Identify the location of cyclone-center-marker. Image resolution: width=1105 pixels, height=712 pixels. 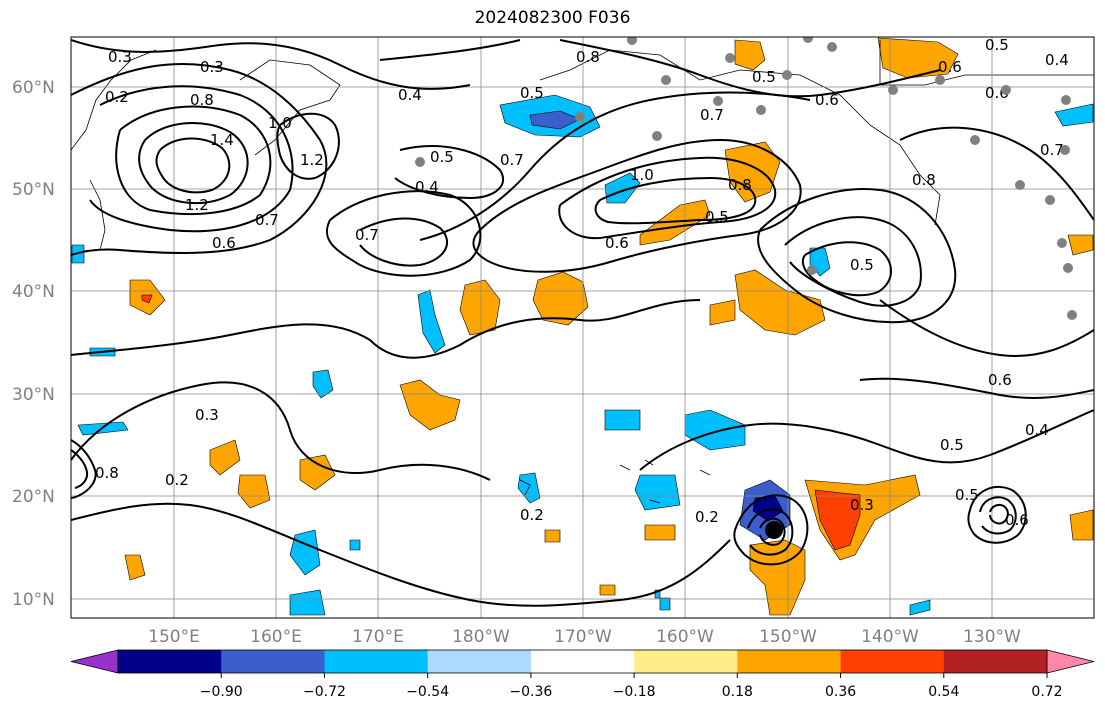
(774, 530).